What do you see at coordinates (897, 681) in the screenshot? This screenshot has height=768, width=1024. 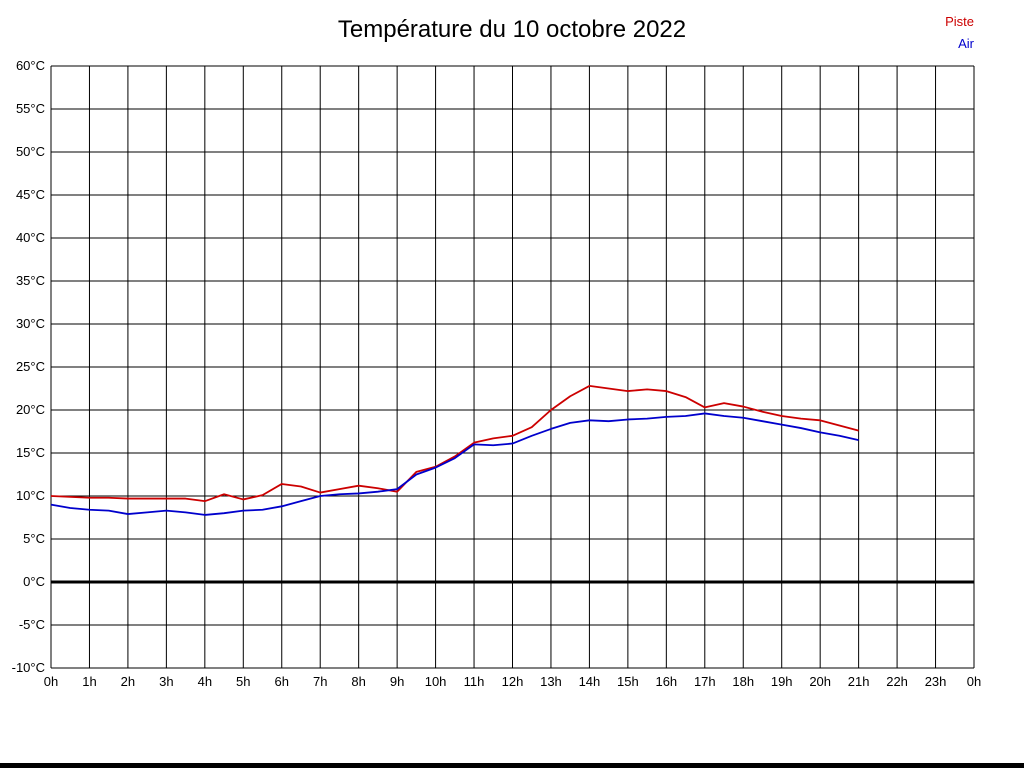 I see `x-tick-label: 22h` at bounding box center [897, 681].